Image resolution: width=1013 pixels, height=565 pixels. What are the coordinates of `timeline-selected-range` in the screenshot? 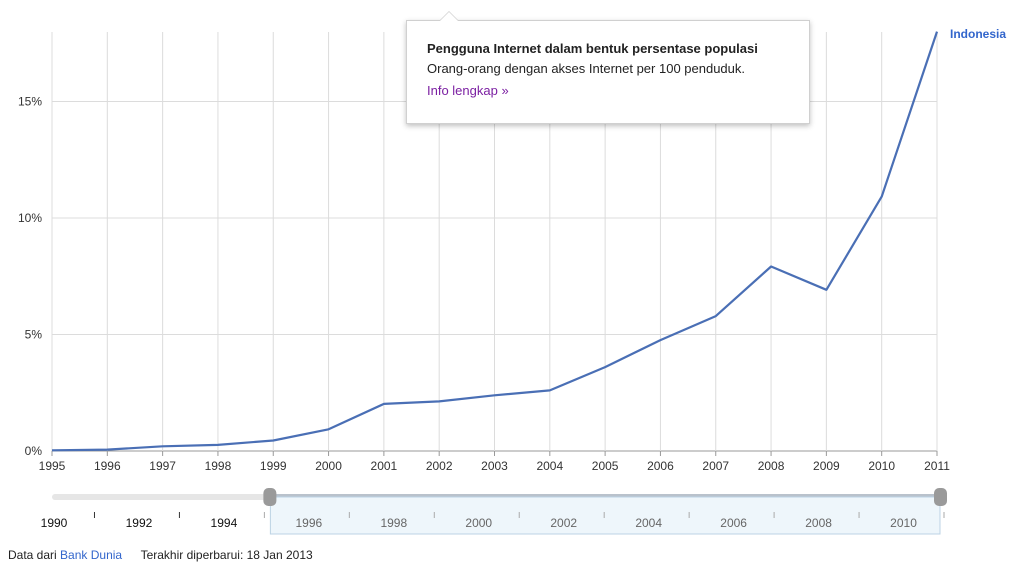 It's located at (605, 515).